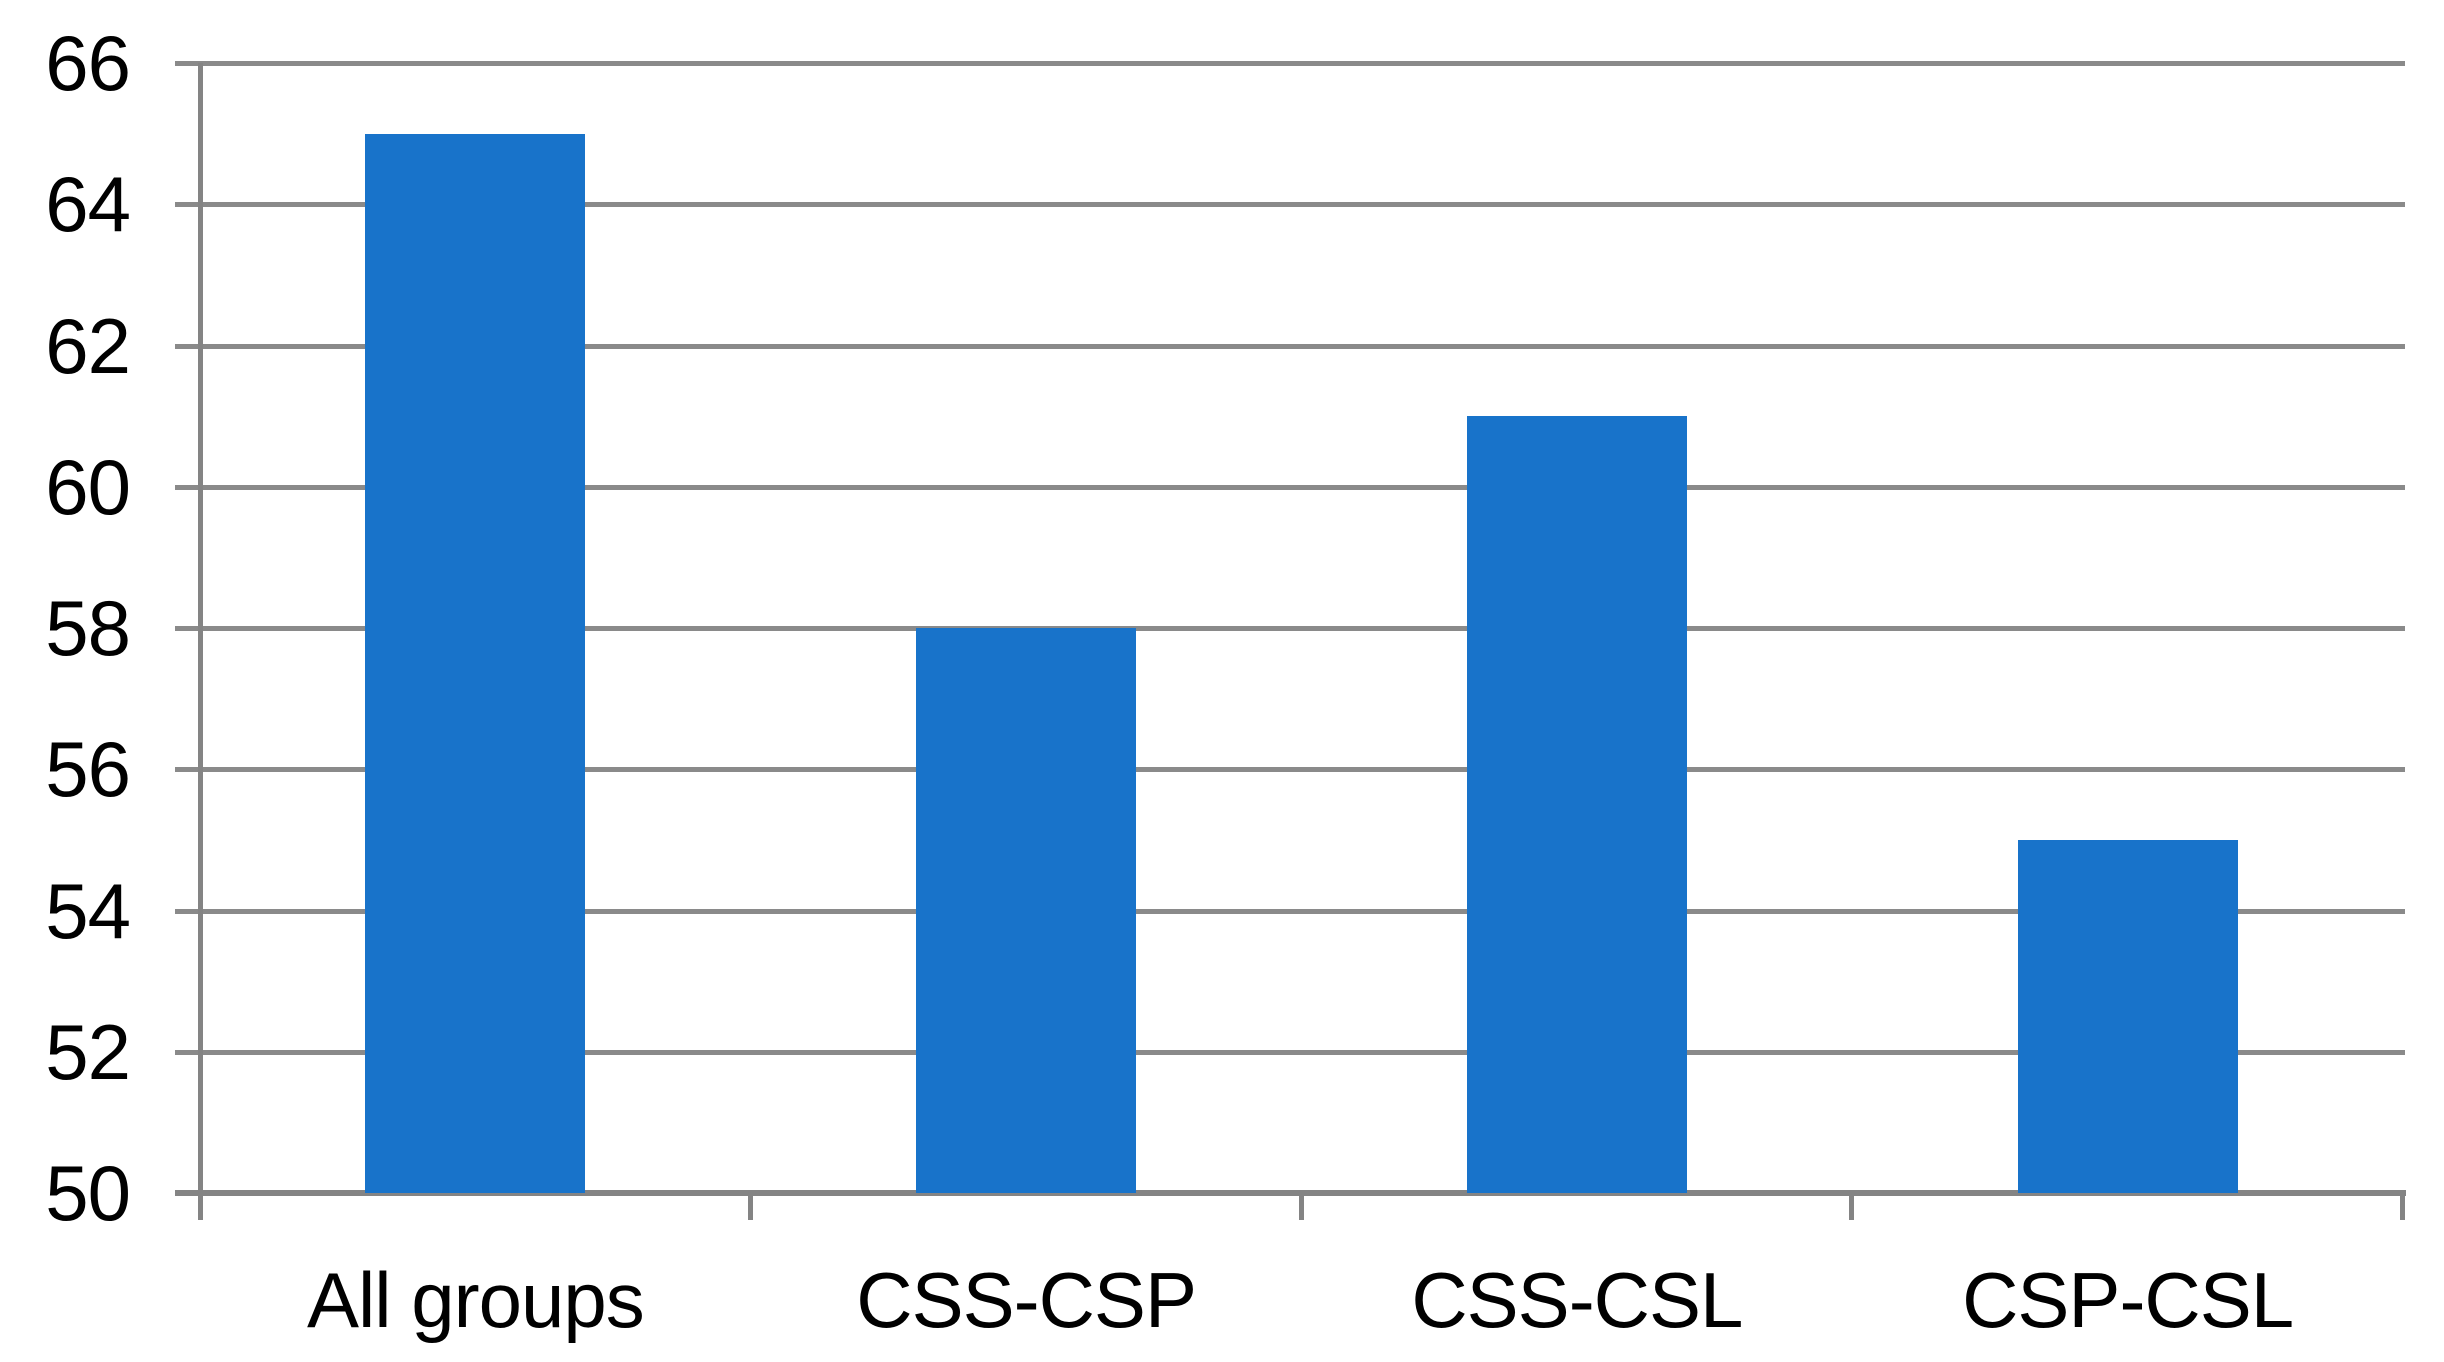 The width and height of the screenshot is (2444, 1362). What do you see at coordinates (475, 1300) in the screenshot?
I see `x-category-label: All groups` at bounding box center [475, 1300].